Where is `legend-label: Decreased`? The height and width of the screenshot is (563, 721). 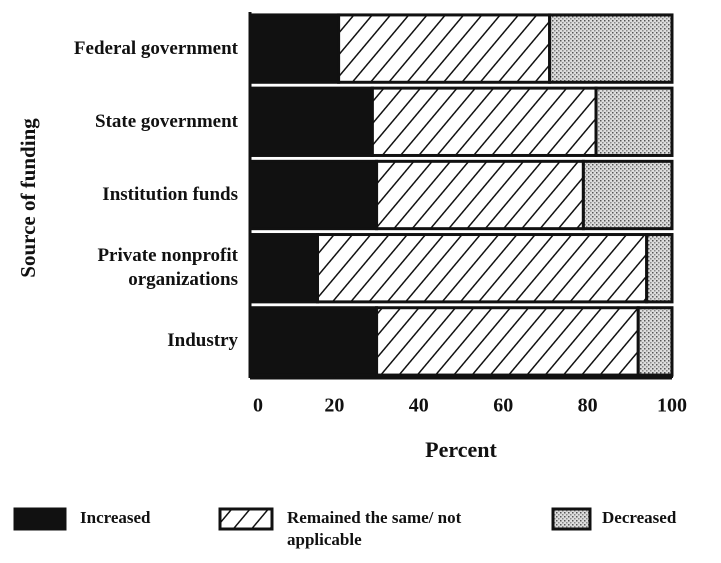 legend-label: Decreased is located at coordinates (639, 517).